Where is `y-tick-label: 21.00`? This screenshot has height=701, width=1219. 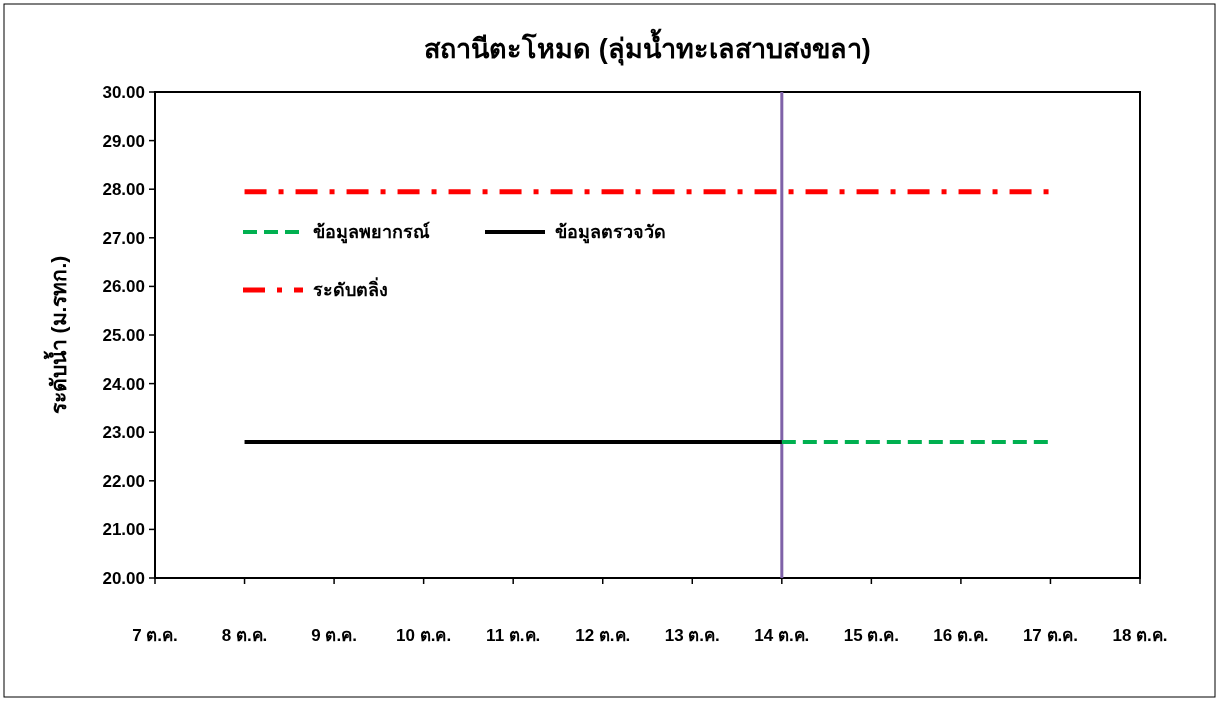
y-tick-label: 21.00 is located at coordinates (123, 530).